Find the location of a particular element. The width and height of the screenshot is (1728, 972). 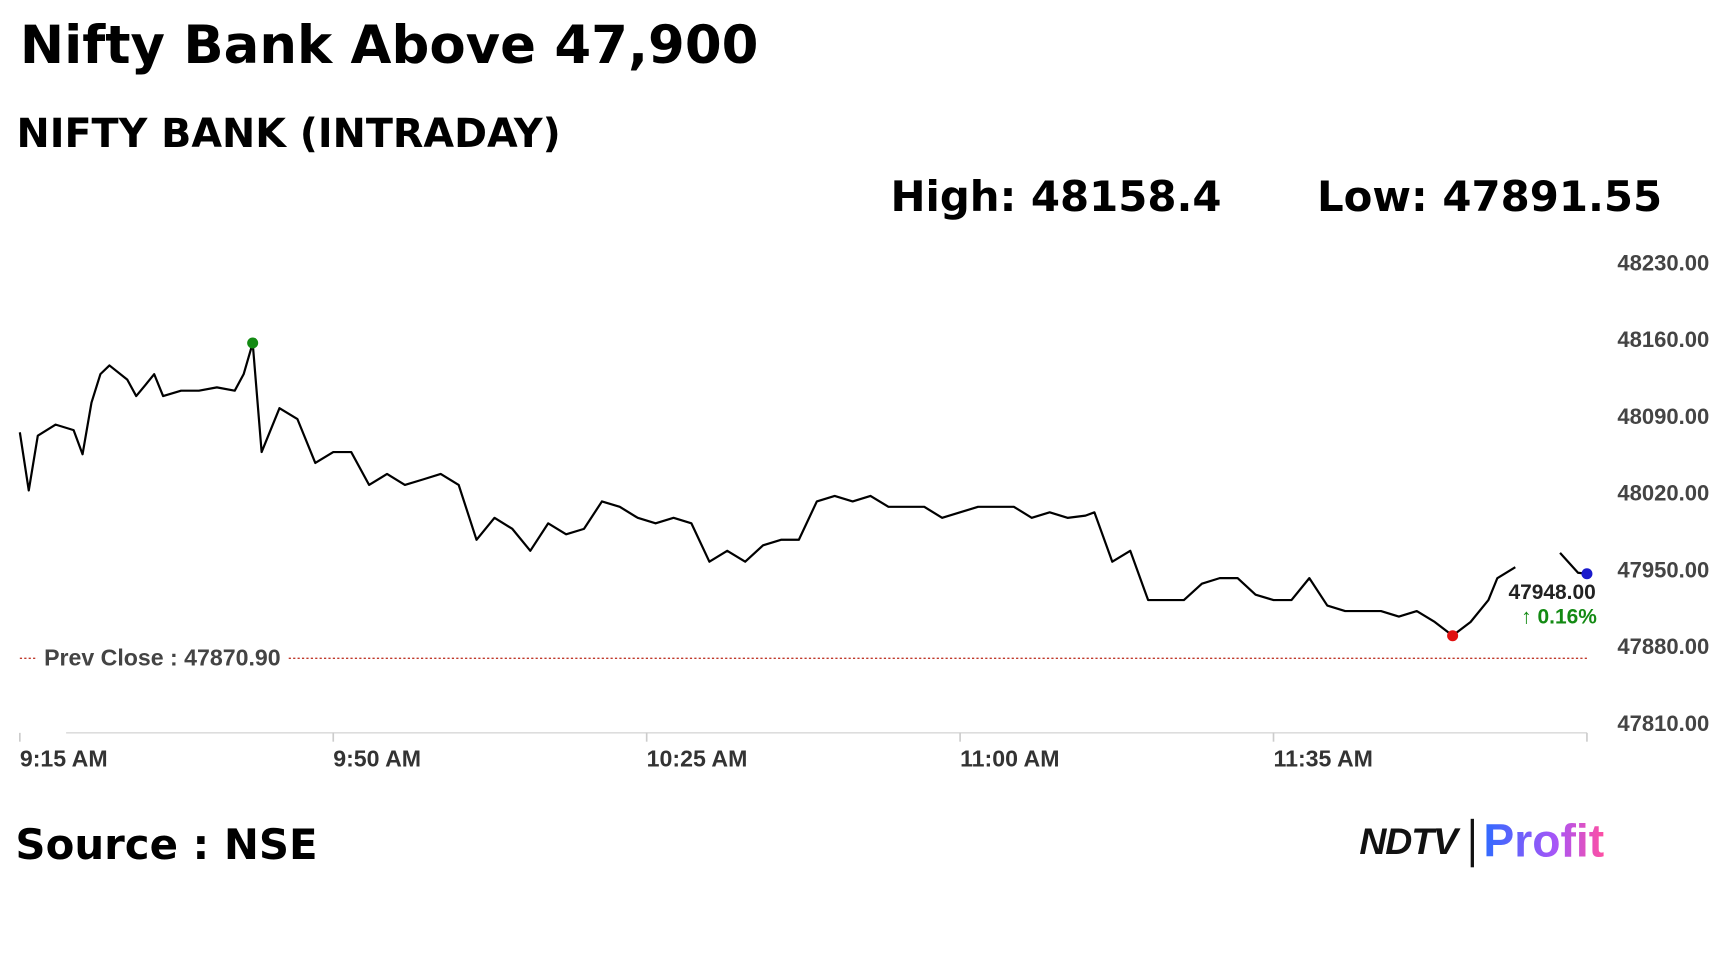

source: Source : NSE is located at coordinates (166, 844).